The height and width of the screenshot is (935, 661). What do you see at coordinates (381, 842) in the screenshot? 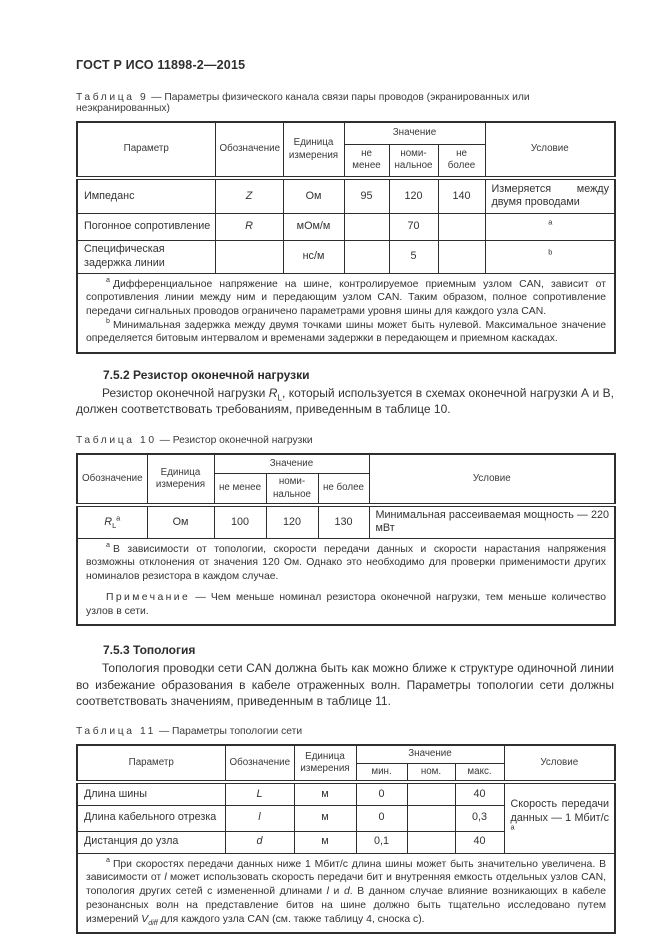
I see `table11-r3-min: 0,1` at bounding box center [381, 842].